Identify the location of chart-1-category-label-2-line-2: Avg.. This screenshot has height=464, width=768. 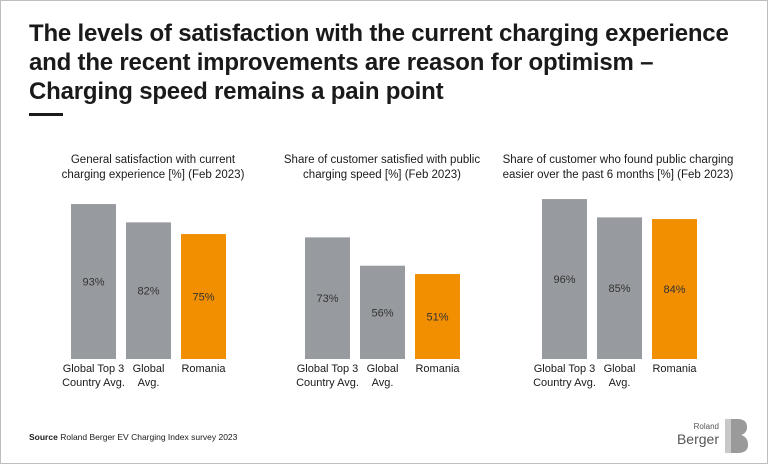
(149, 383).